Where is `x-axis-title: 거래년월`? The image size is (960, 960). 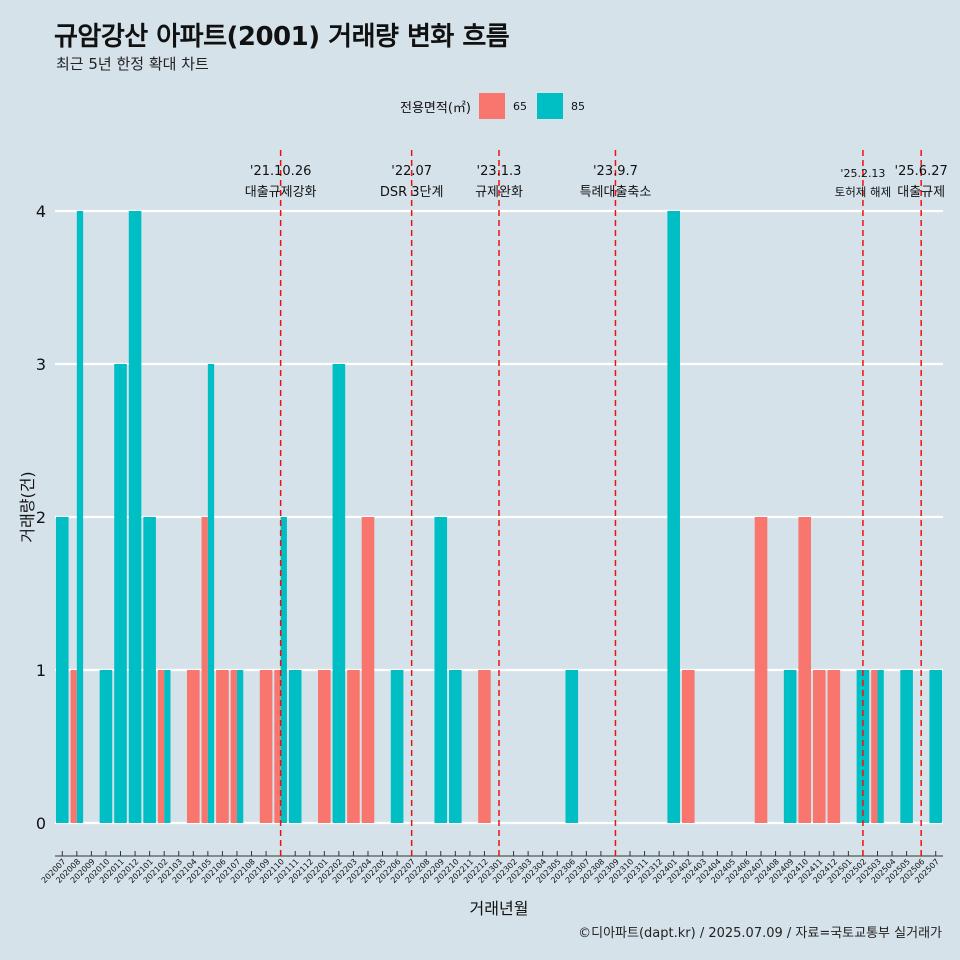 x-axis-title: 거래년월 is located at coordinates (499, 908).